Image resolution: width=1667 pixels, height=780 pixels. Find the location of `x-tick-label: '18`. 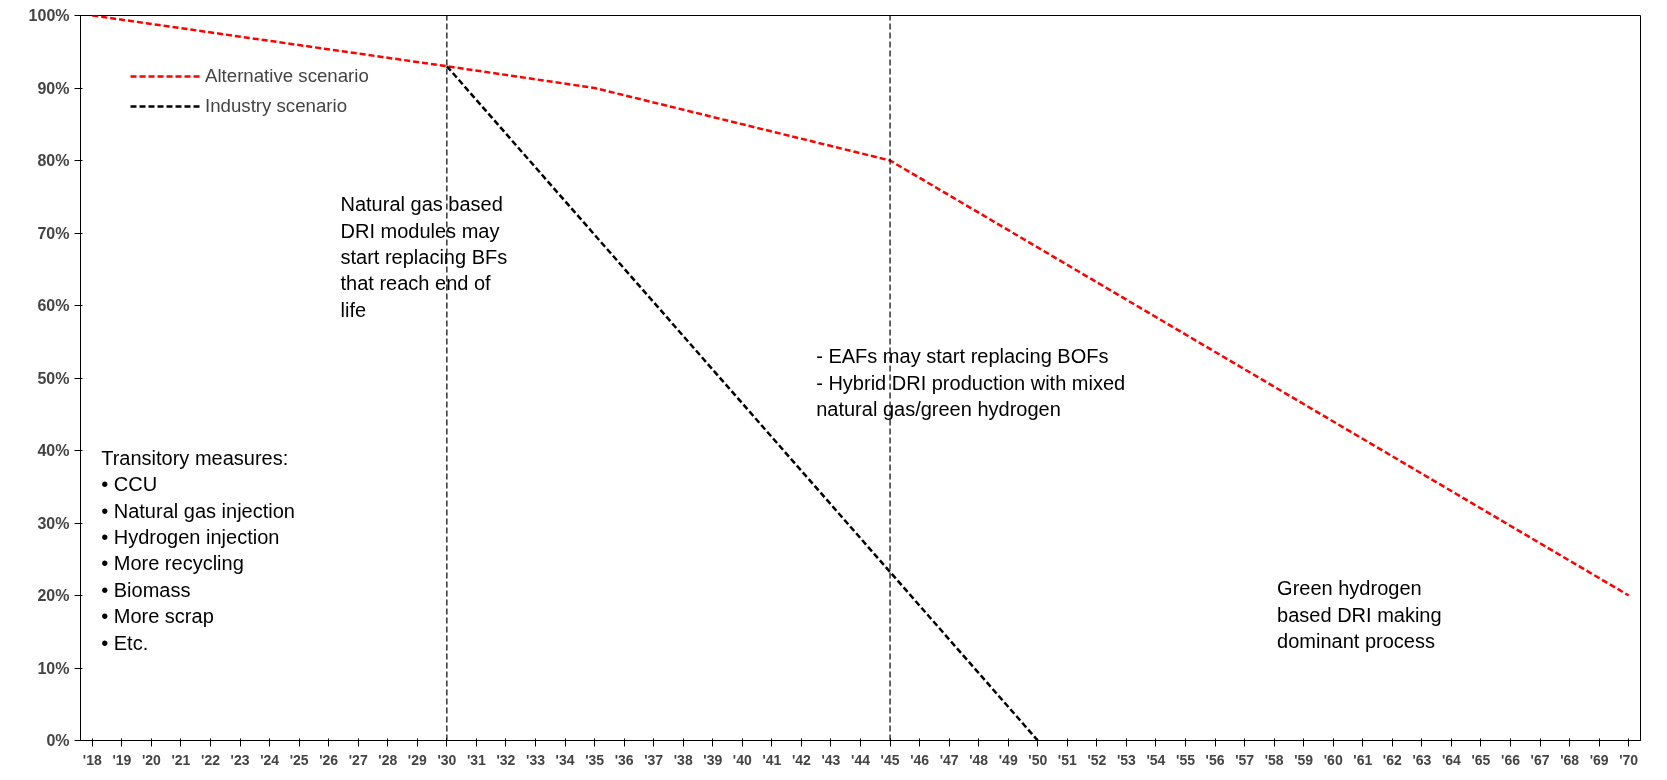

x-tick-label: '18 is located at coordinates (92, 759).